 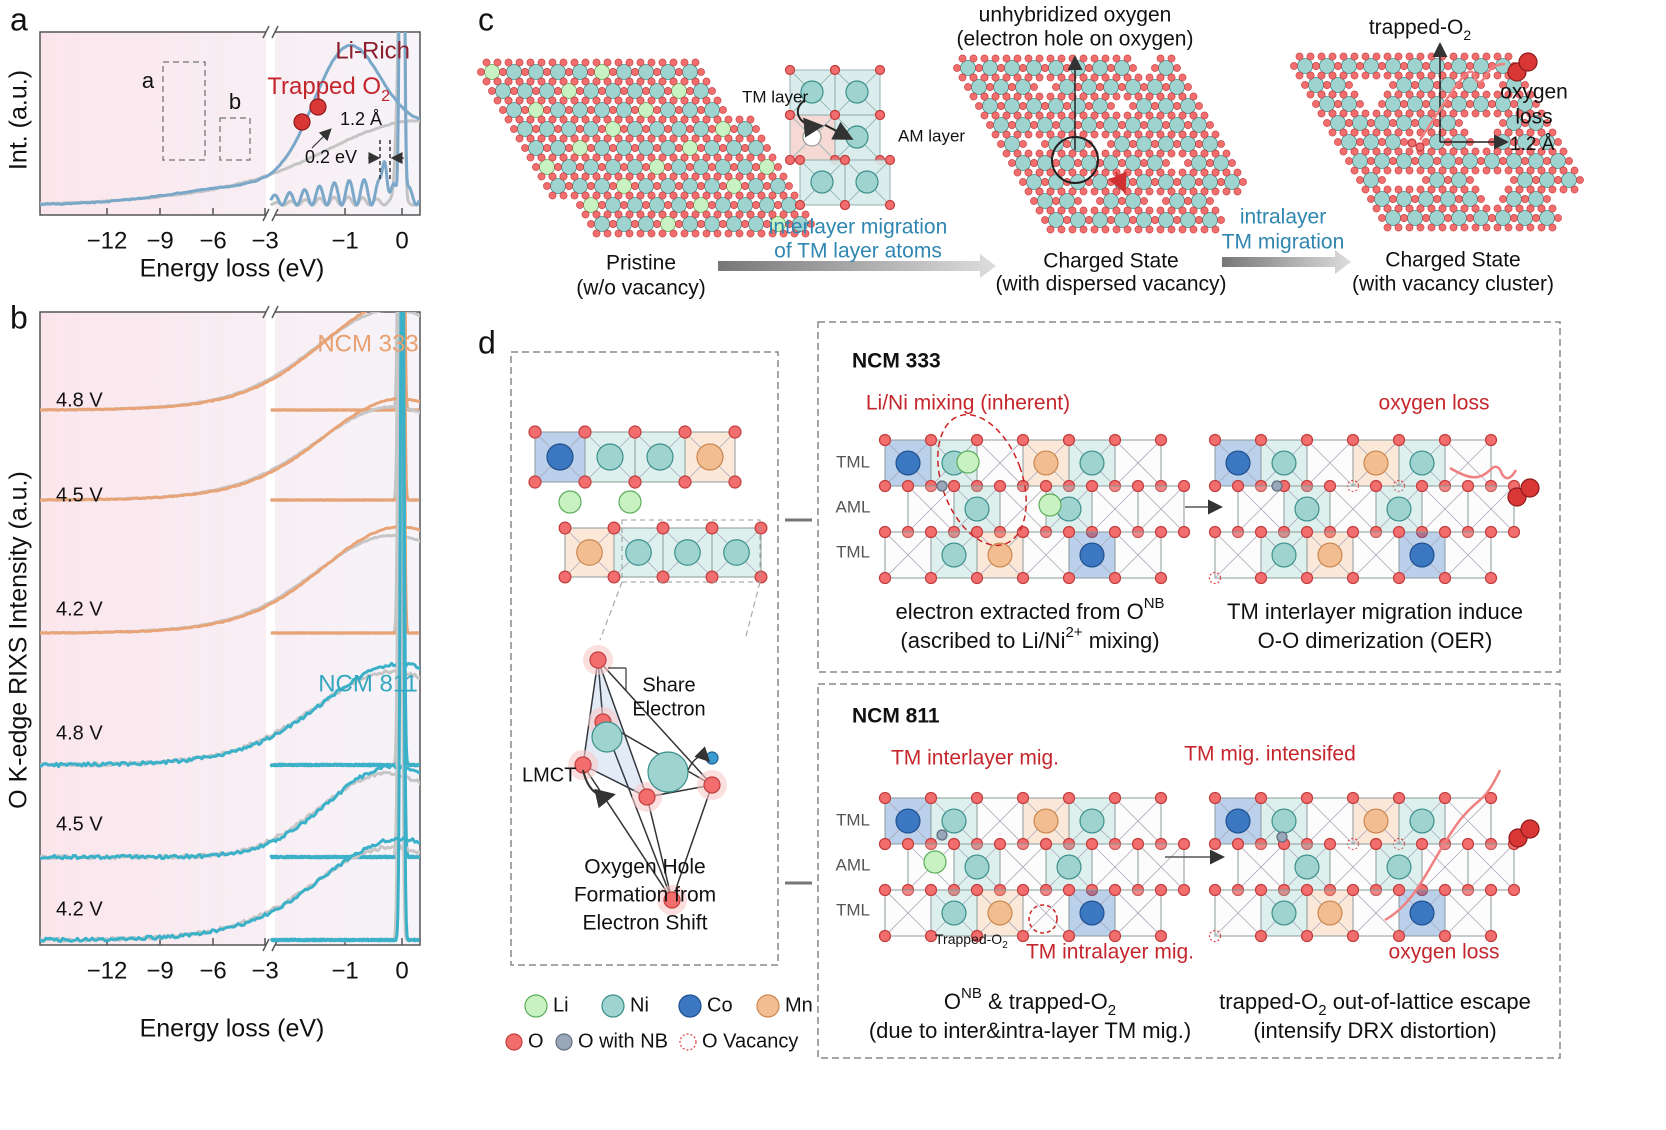 I want to click on bond, so click(x=1445, y=867).